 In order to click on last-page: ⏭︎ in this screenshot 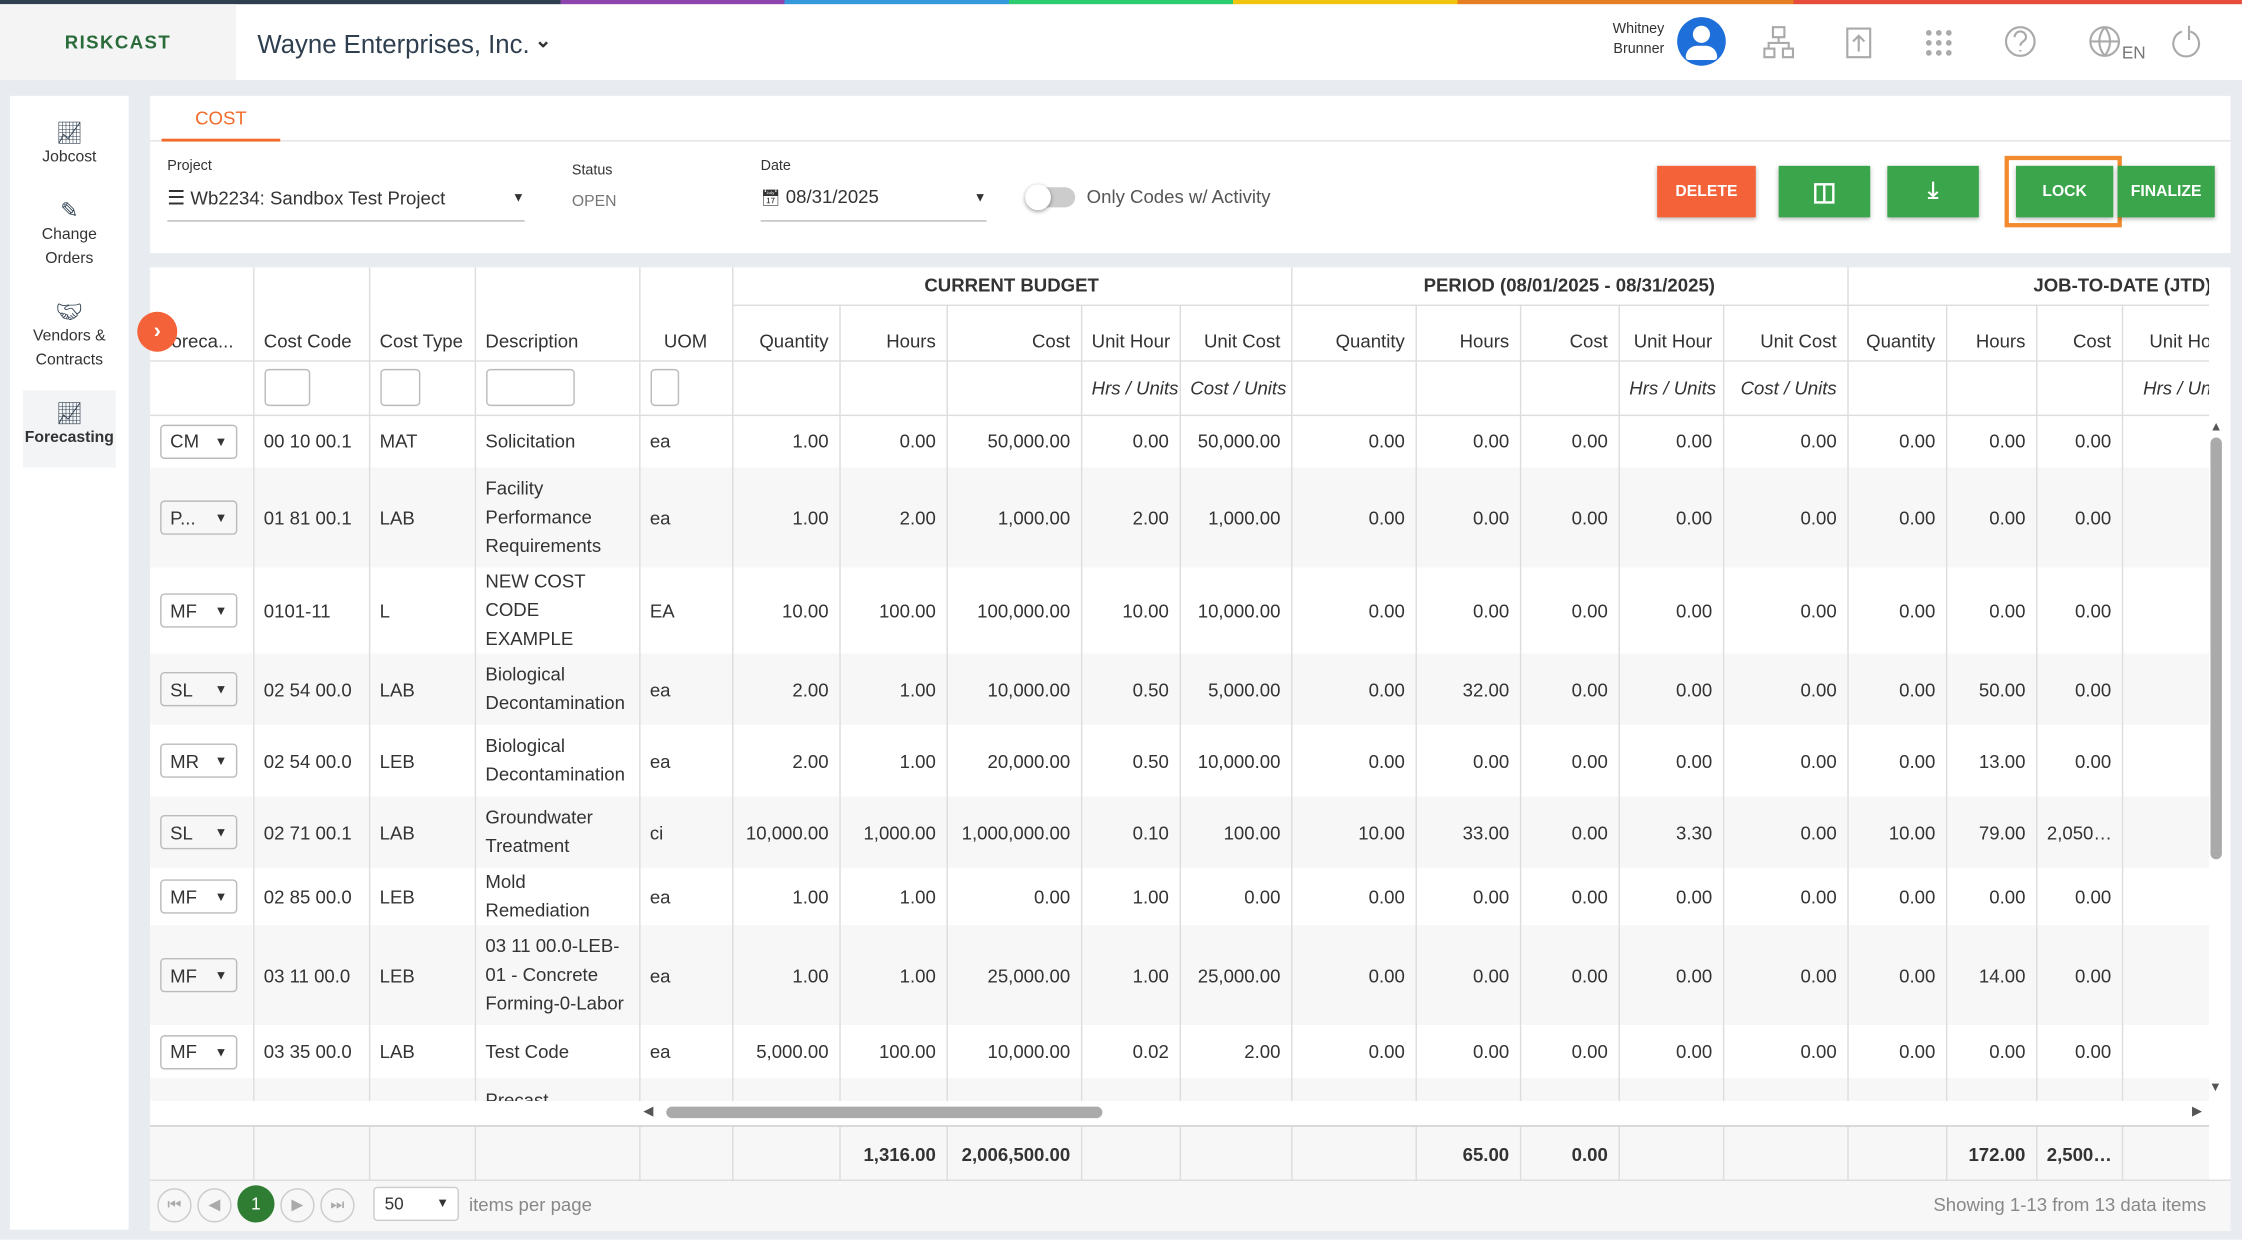, I will do `click(337, 1205)`.